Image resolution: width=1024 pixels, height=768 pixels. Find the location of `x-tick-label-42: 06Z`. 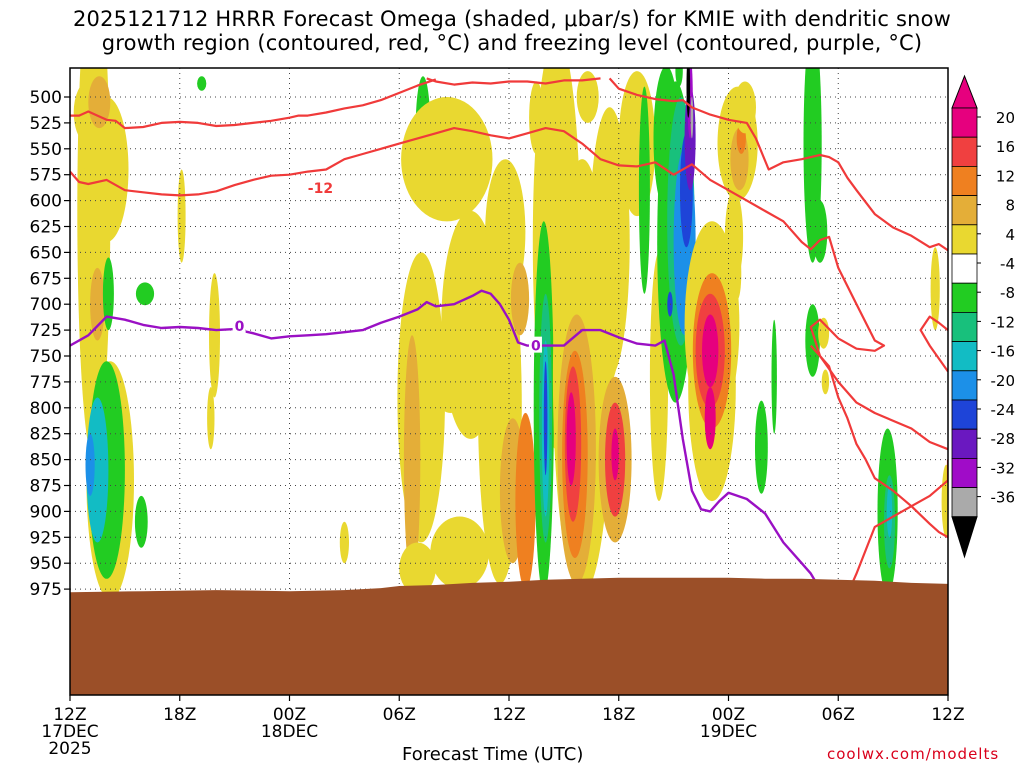

x-tick-label-42: 06Z is located at coordinates (838, 715).